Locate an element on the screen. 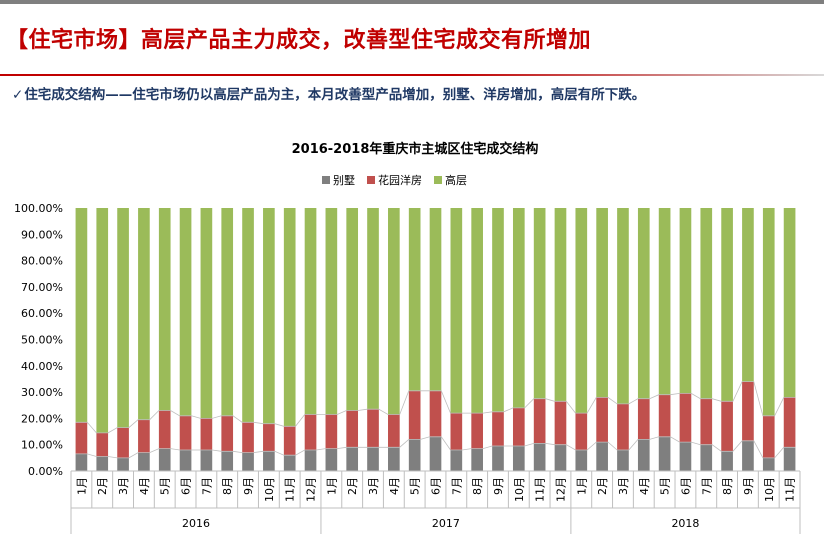 The image size is (824, 540). x-tick-label: 9月 is located at coordinates (748, 486).